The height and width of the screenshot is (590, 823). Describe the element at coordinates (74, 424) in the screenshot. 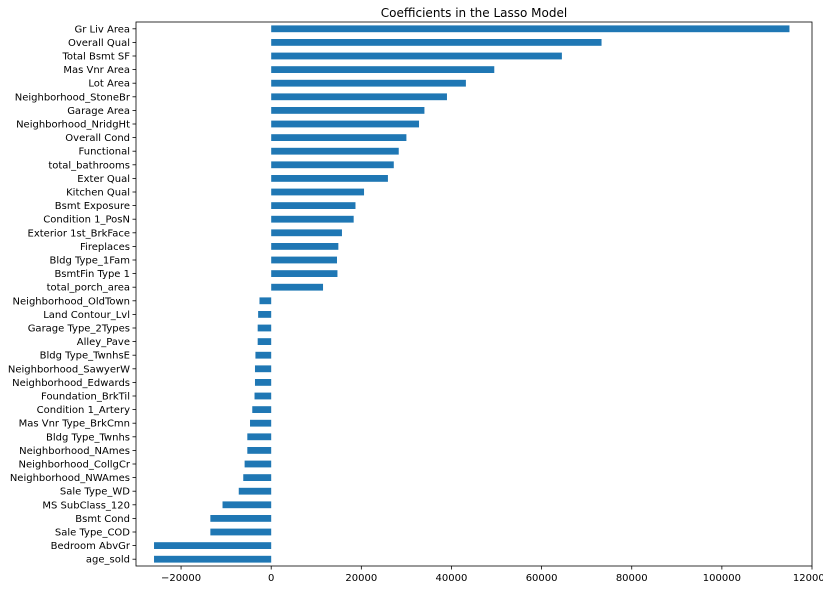

I see `y-tick-label: Mas Vnr Type_BrkCmn` at that location.